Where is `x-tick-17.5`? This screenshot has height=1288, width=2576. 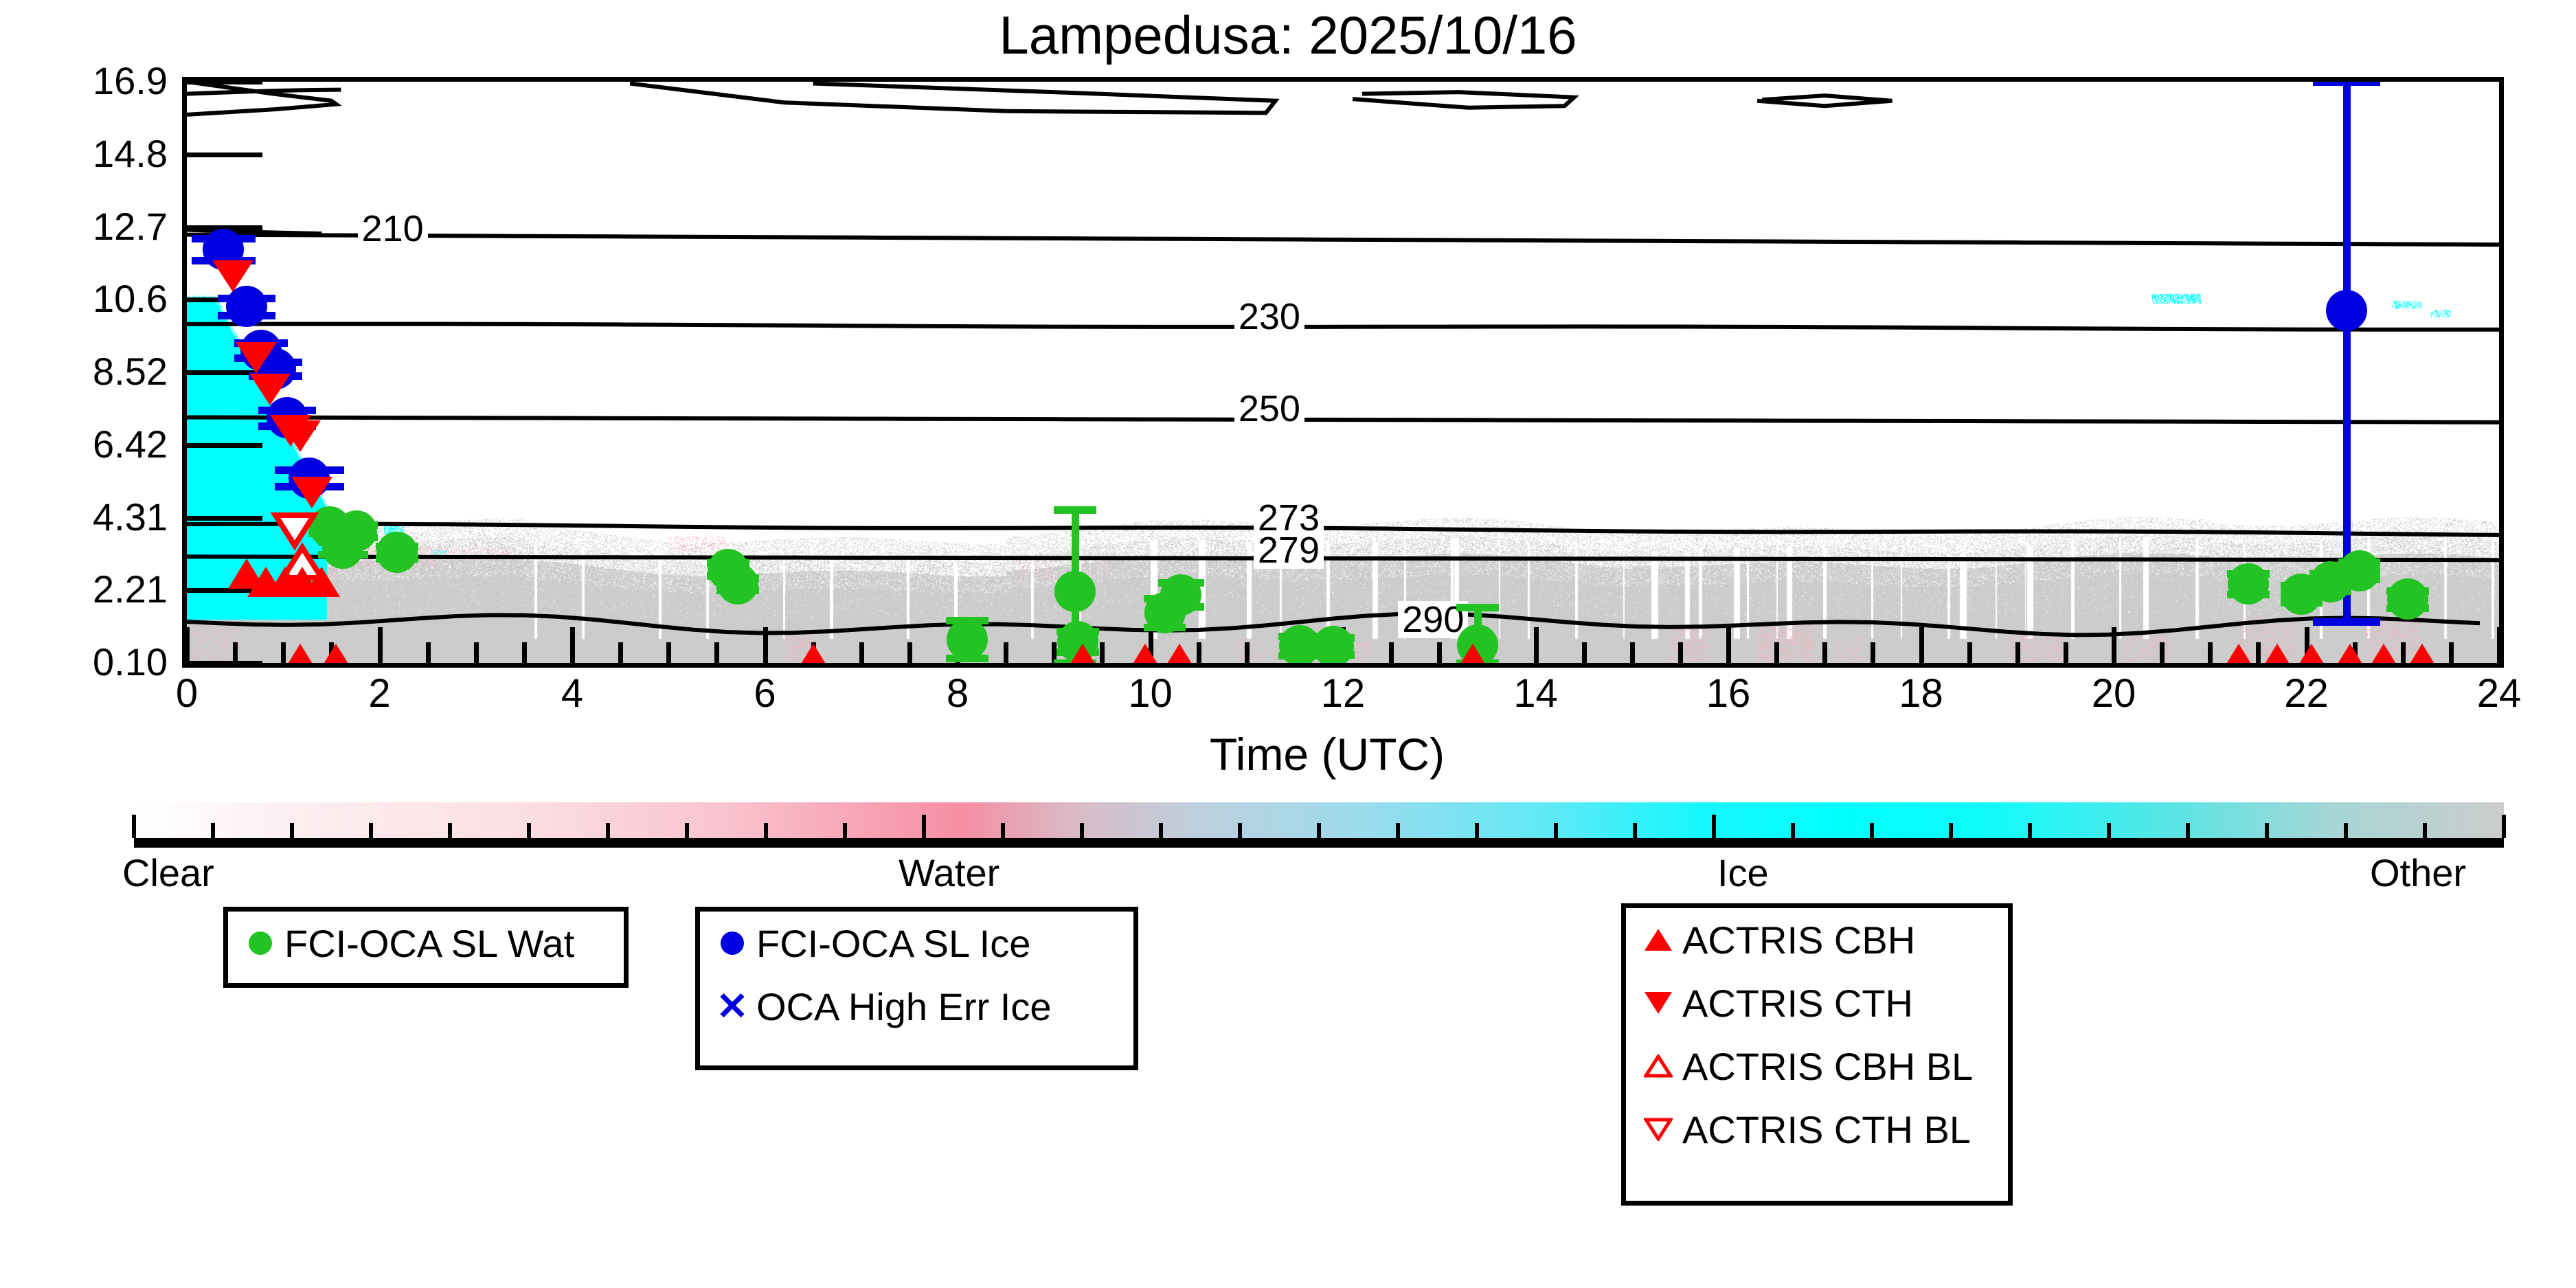
x-tick-17.5 is located at coordinates (1873, 652).